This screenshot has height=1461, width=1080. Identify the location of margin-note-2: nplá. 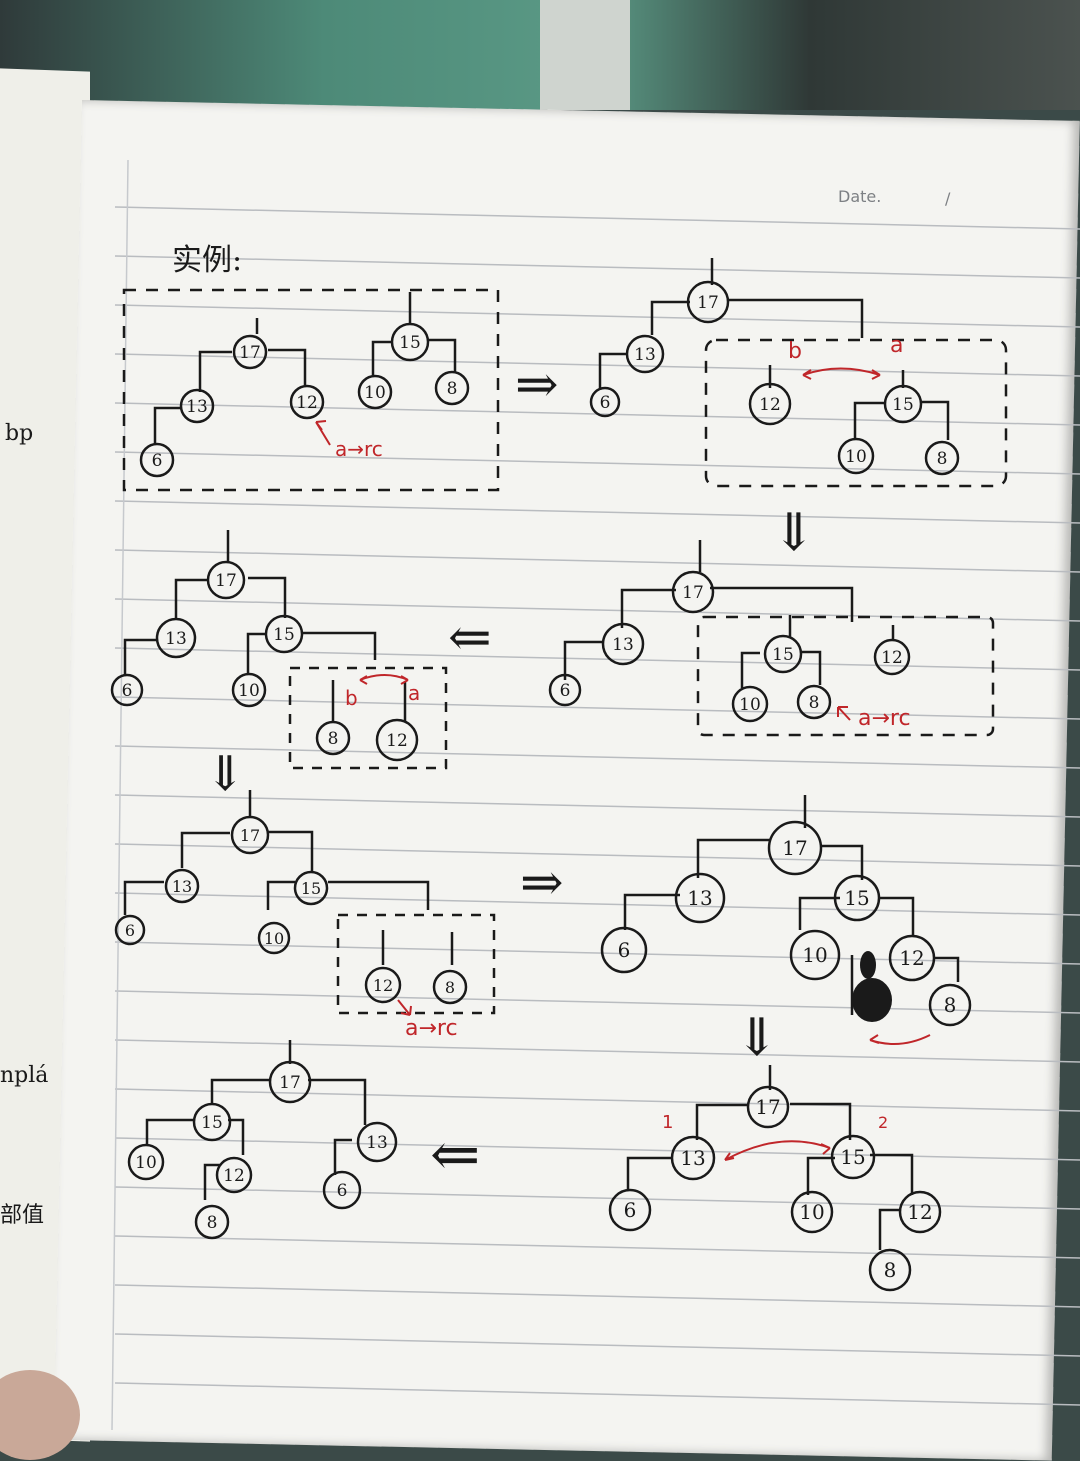
(24, 1075).